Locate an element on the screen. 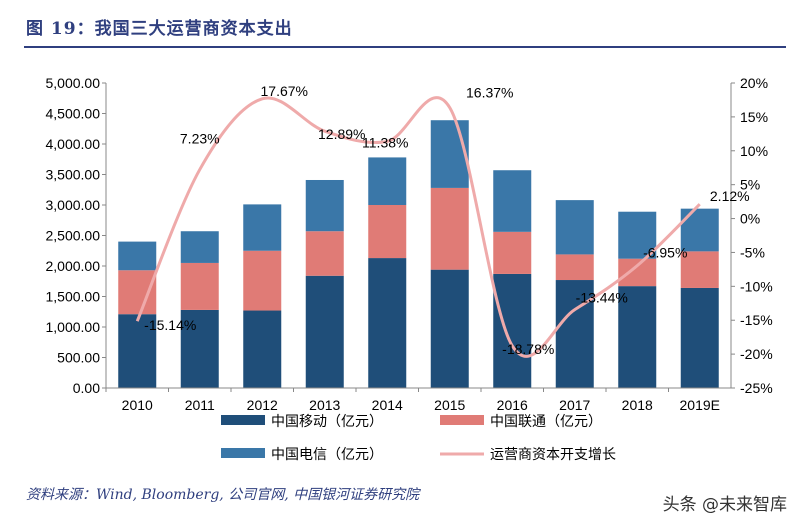 This screenshot has height=527, width=809. growth-label-2012: 17.67% is located at coordinates (284, 91).